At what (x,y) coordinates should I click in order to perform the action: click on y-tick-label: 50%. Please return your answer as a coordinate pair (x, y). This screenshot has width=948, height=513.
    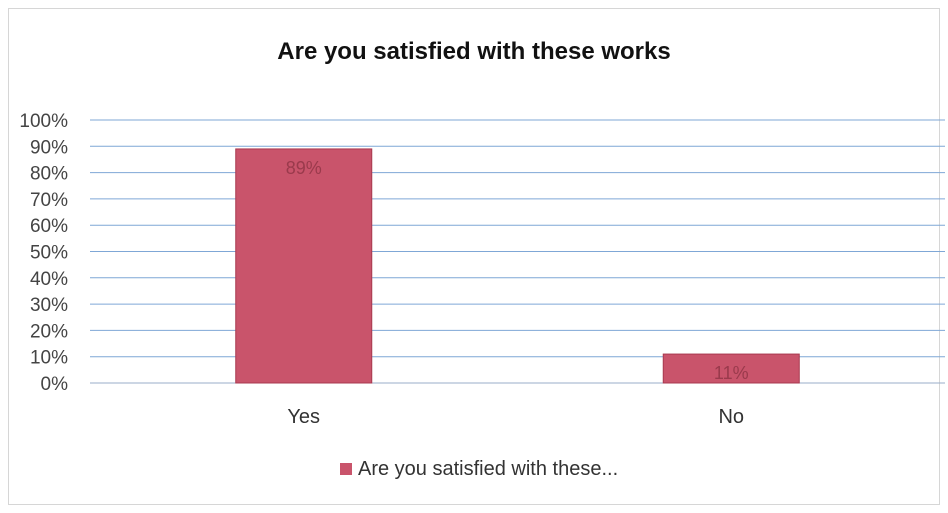
    Looking at the image, I should click on (49, 253).